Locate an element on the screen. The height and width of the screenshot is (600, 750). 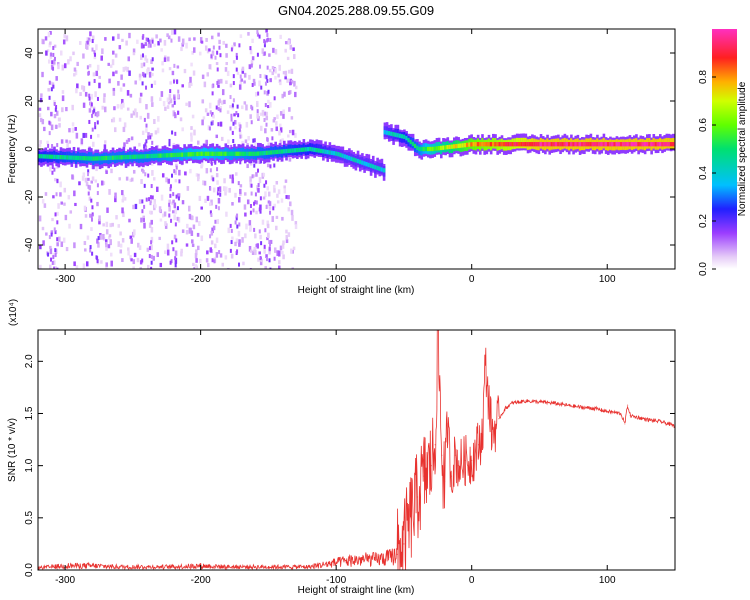
y-tick-label: 40 is located at coordinates (29, 53).